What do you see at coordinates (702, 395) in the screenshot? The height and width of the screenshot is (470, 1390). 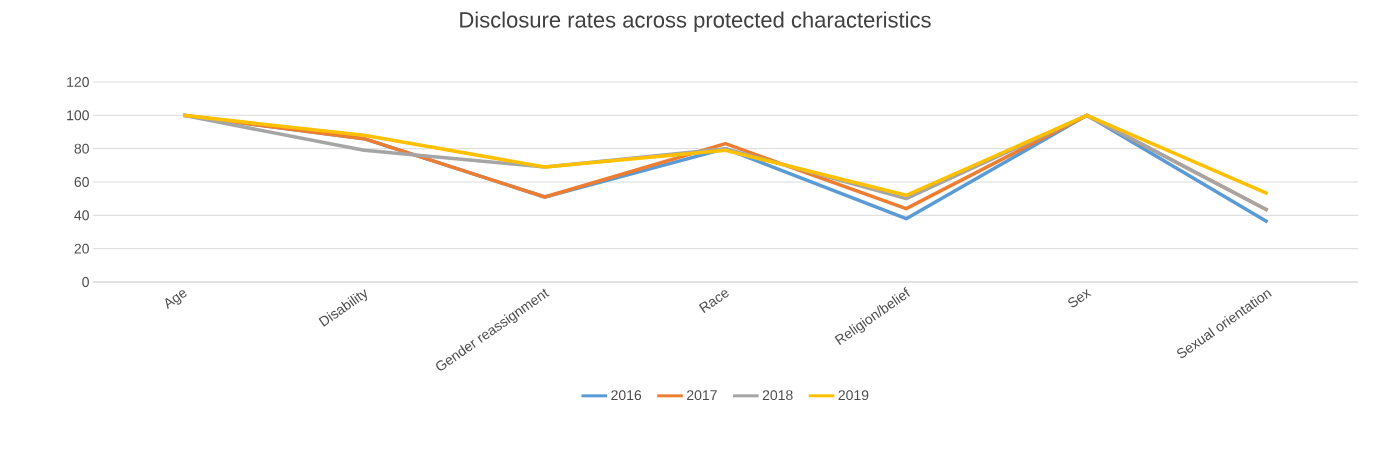 I see `legend-label: 2017` at bounding box center [702, 395].